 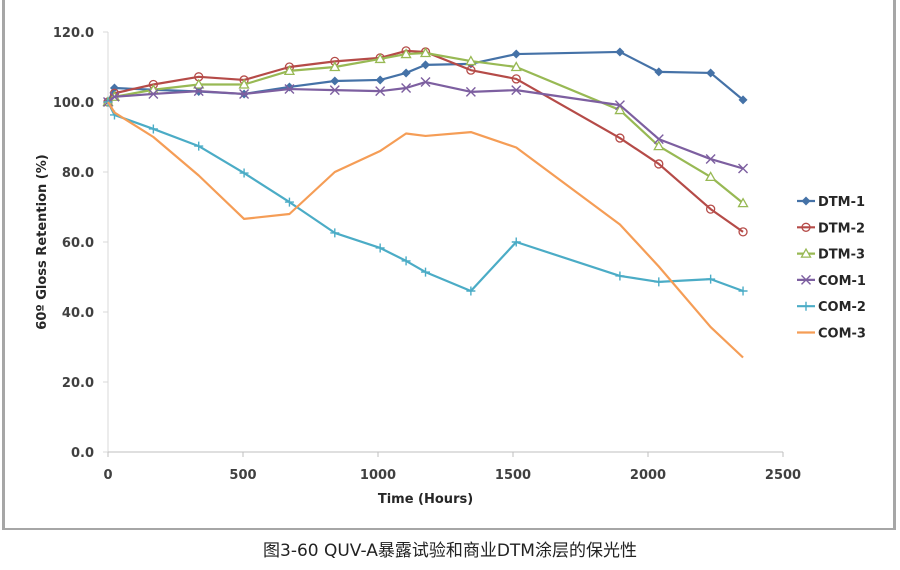 I want to click on legend-item-dtm-3: DTM-3, so click(x=831, y=255).